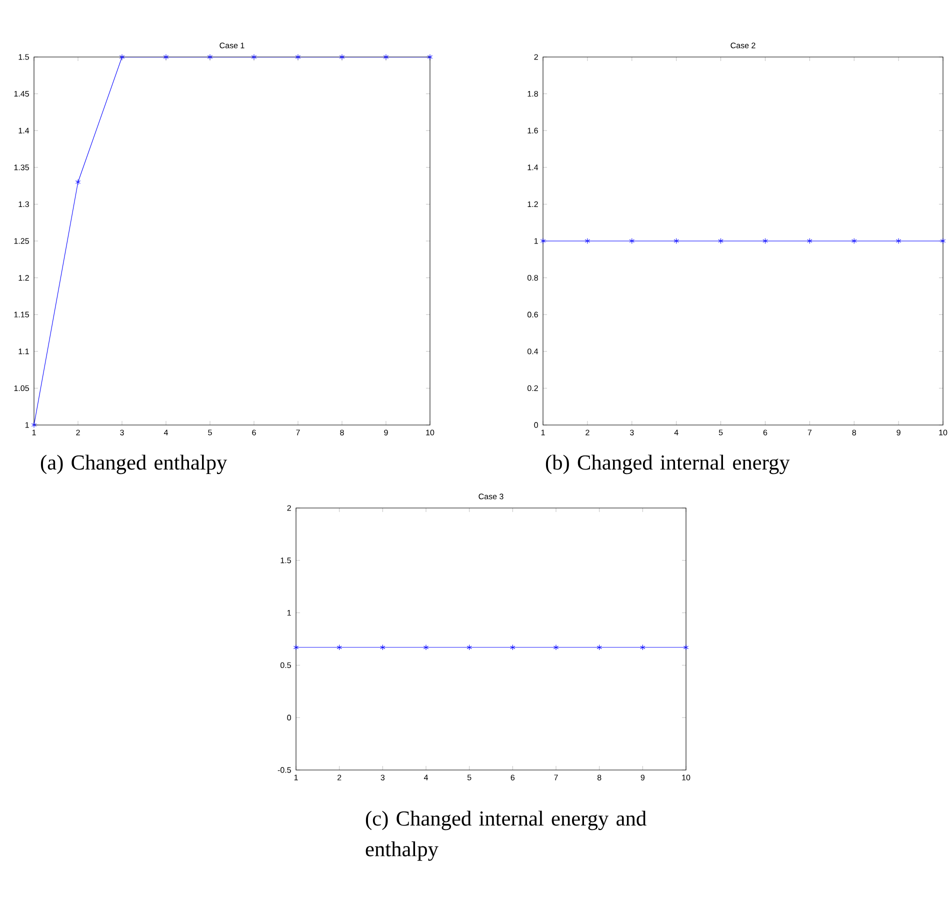  What do you see at coordinates (284, 770) in the screenshot?
I see `y-tick-label: -0.5` at bounding box center [284, 770].